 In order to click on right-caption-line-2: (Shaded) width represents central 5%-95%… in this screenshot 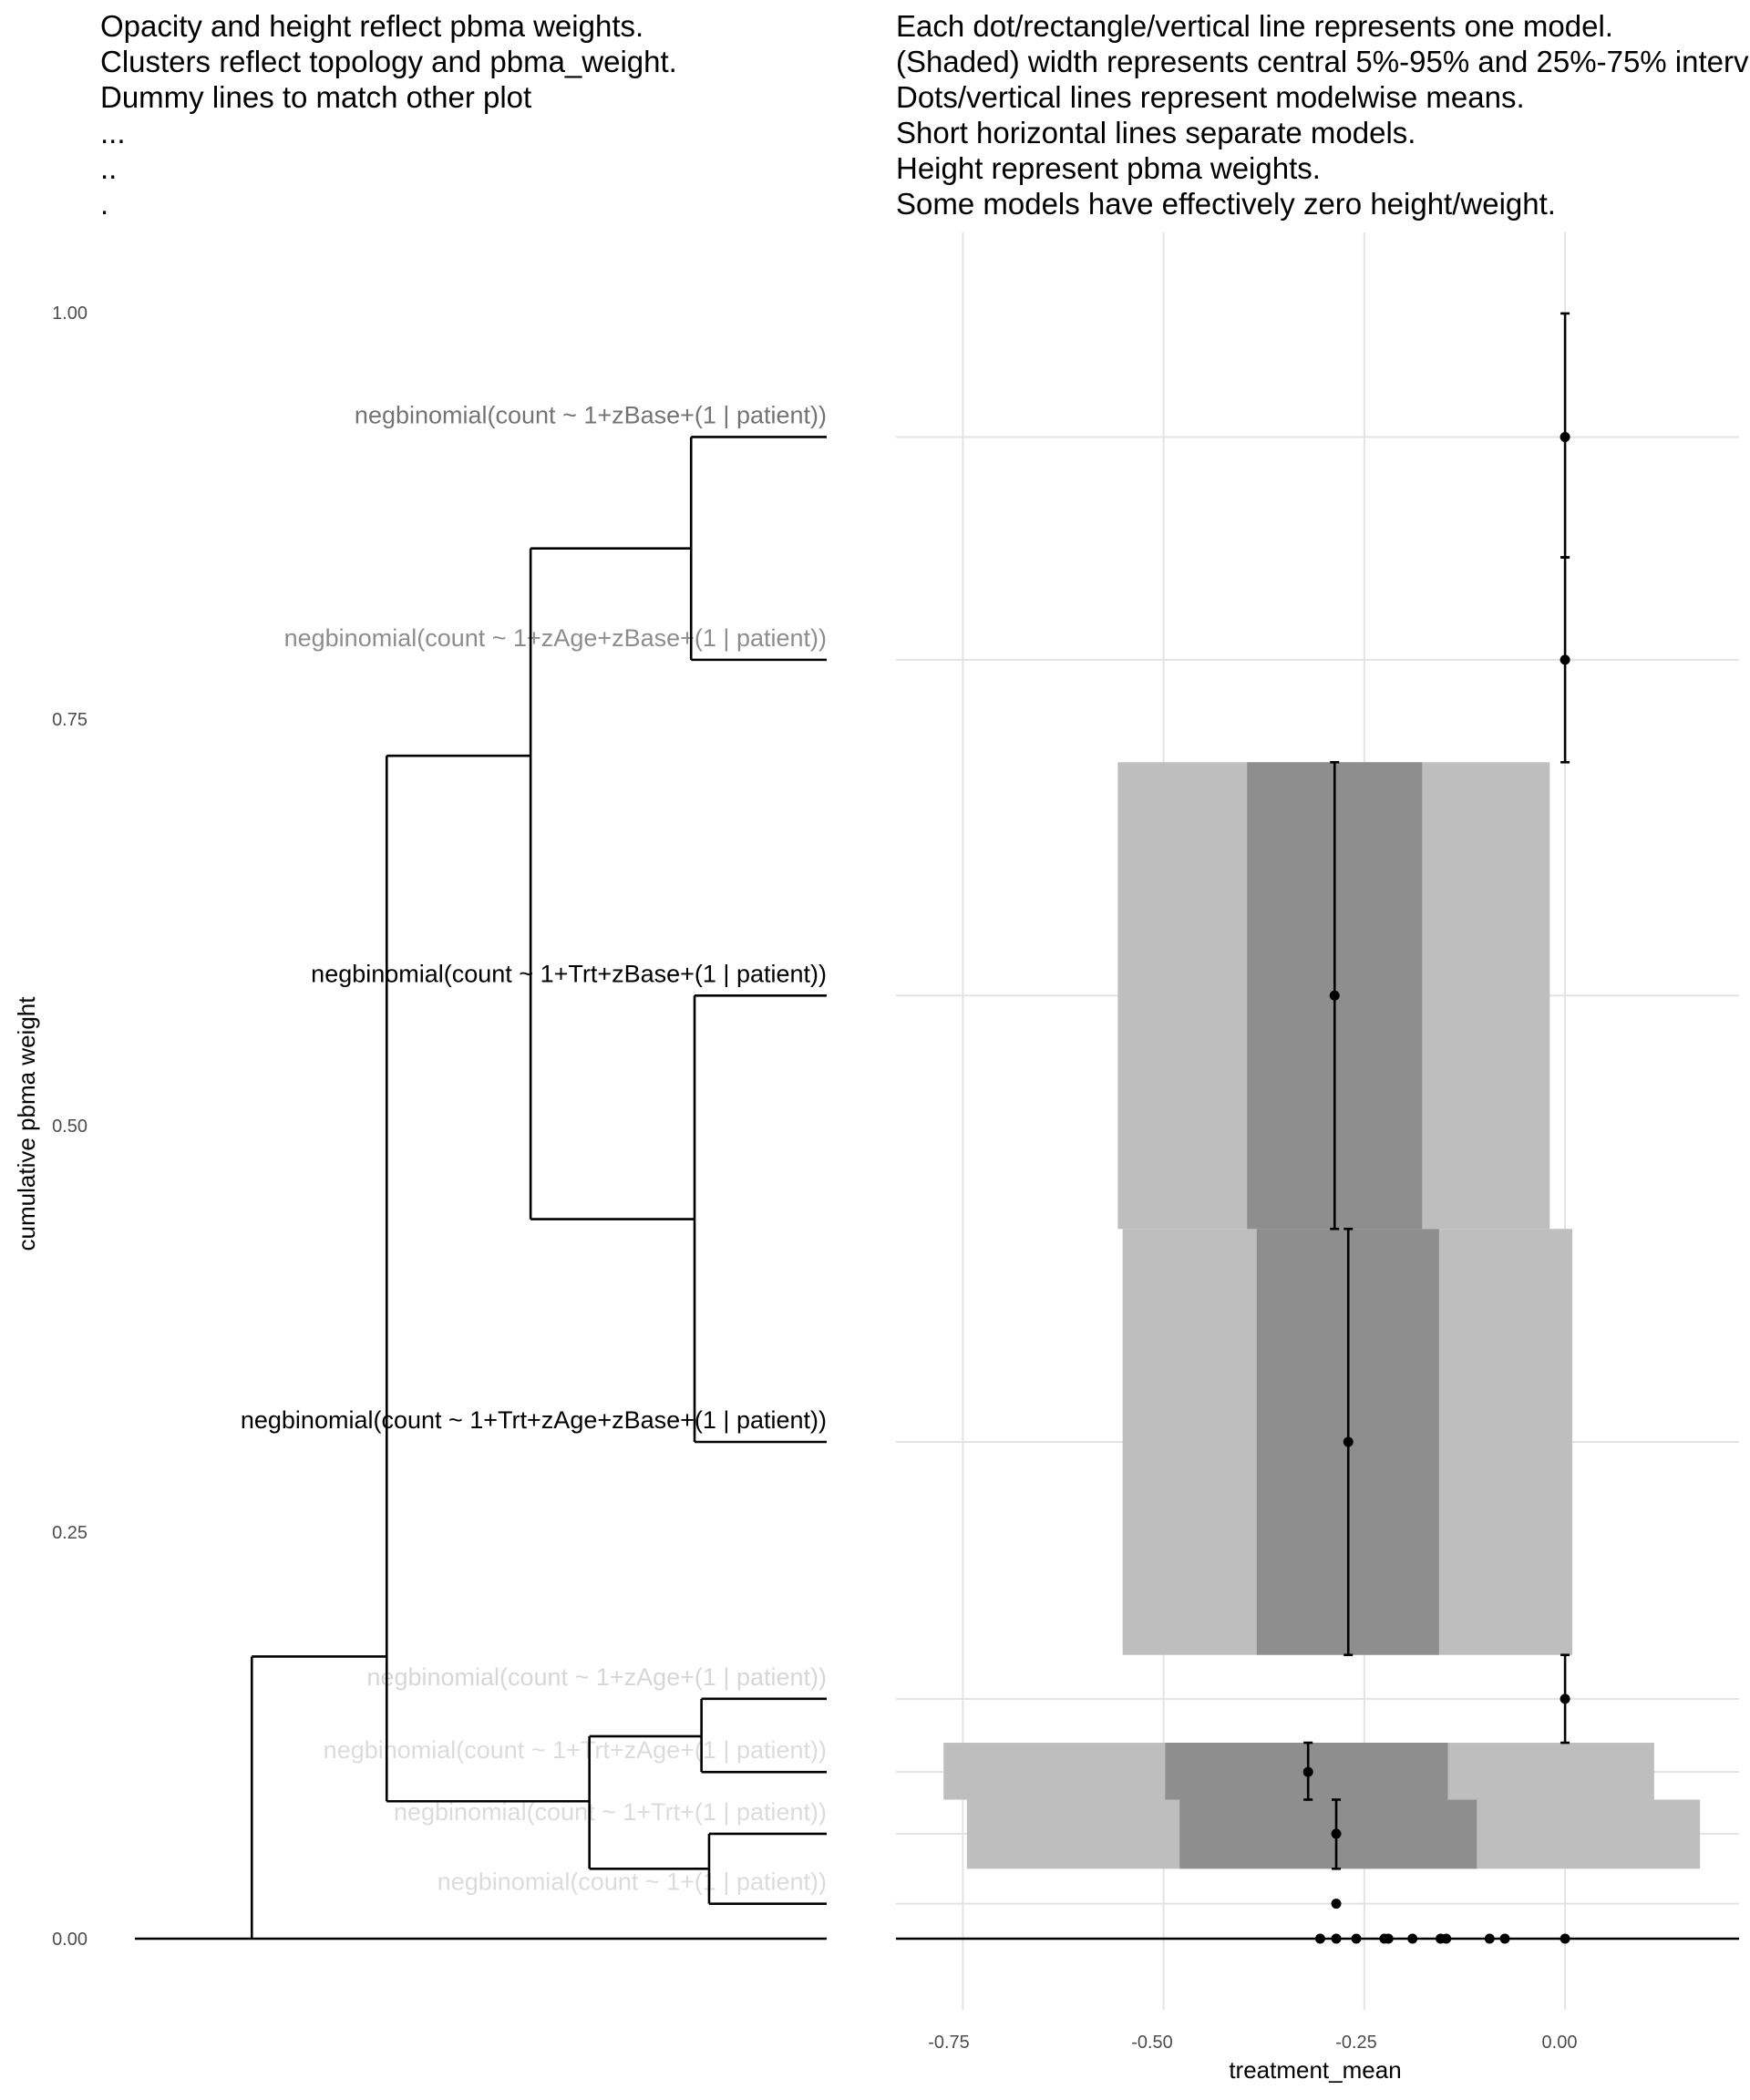, I will do `click(1323, 61)`.